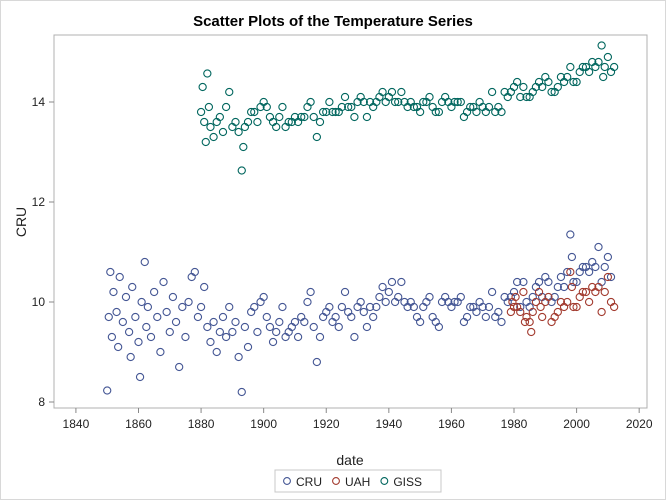 Image resolution: width=666 pixels, height=500 pixels. What do you see at coordinates (576, 424) in the screenshot?
I see `x-tick-label: 2000` at bounding box center [576, 424].